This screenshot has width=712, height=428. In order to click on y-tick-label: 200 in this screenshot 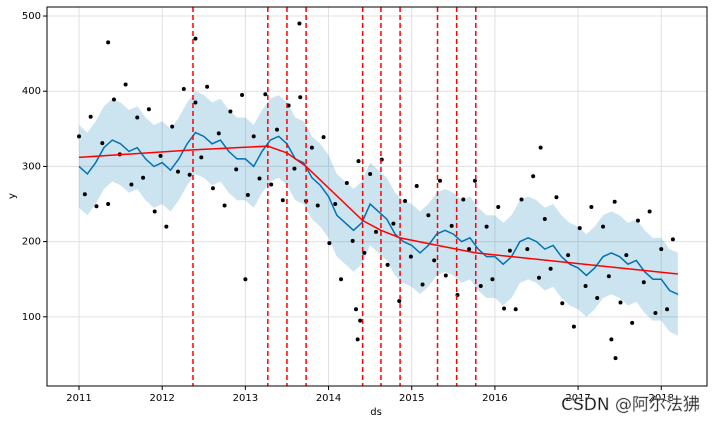, I will do `click(31, 242)`.